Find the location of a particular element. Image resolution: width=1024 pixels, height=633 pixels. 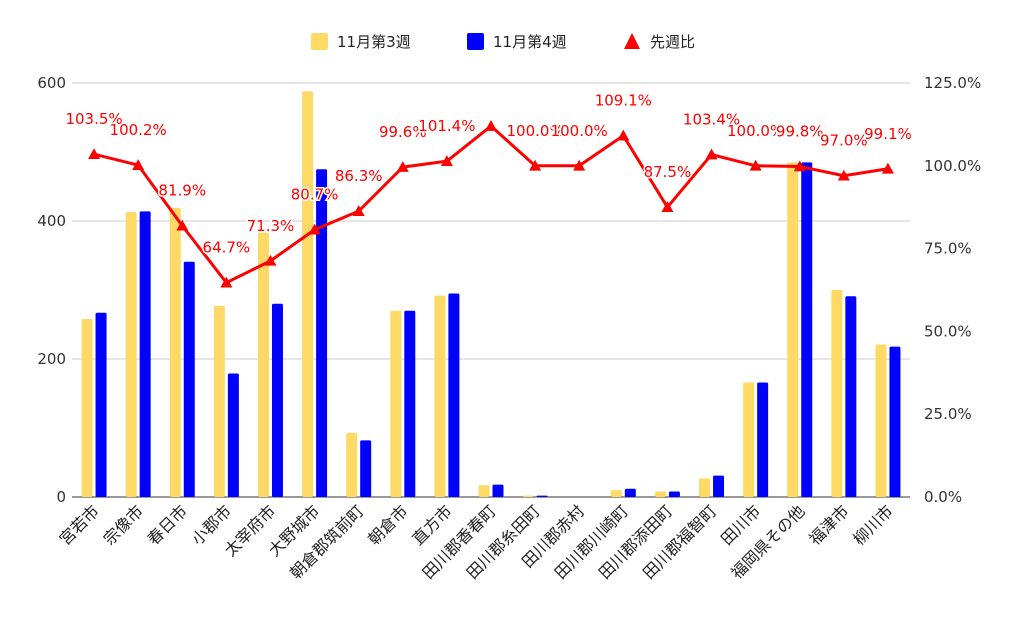

left-axis: 0 200 400 600 is located at coordinates (51, 290).